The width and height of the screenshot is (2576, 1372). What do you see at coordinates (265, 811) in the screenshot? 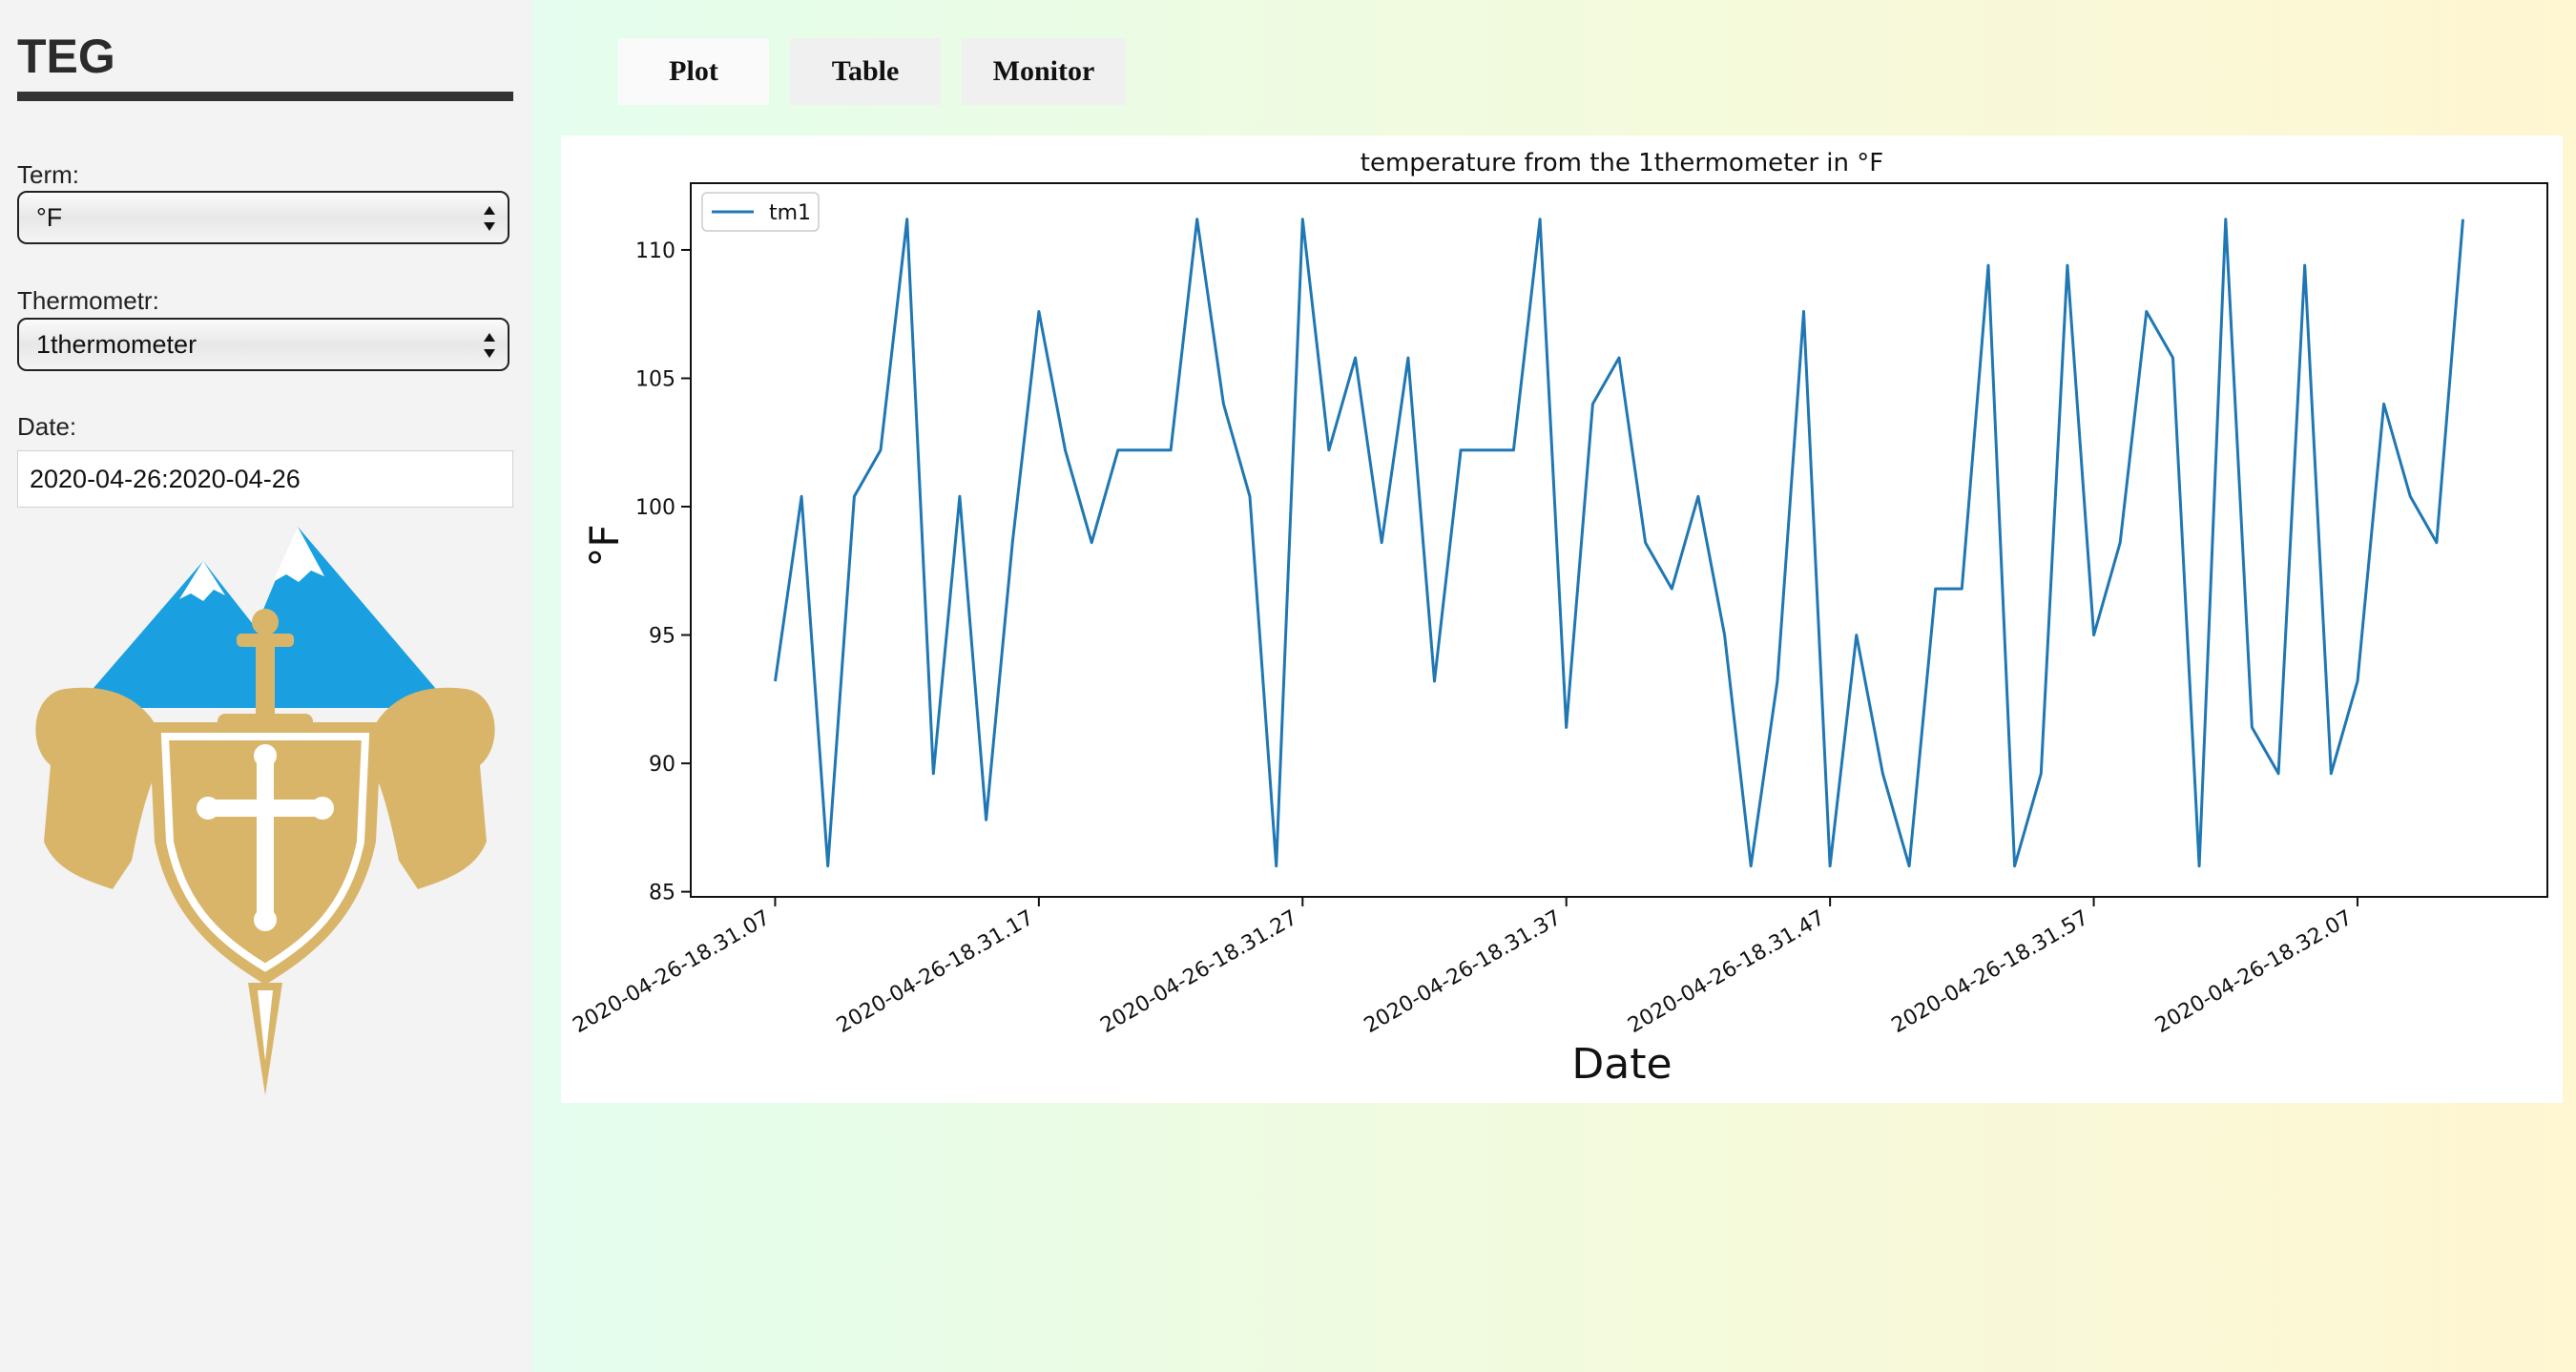
I see `coat-of-arms-logo-icon` at bounding box center [265, 811].